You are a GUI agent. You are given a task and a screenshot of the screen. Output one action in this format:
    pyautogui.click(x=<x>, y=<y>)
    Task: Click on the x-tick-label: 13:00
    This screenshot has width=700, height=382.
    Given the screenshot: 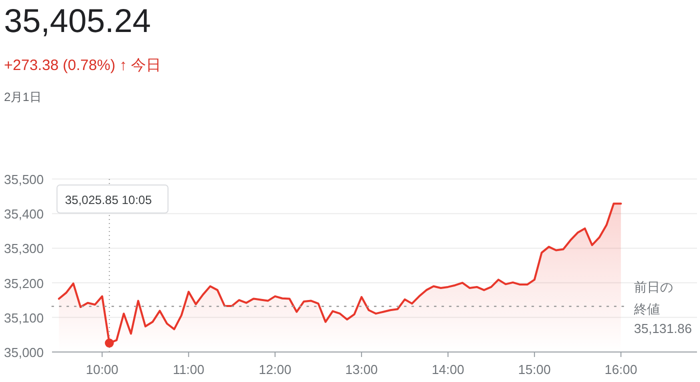 What is the action you would take?
    pyautogui.click(x=361, y=369)
    